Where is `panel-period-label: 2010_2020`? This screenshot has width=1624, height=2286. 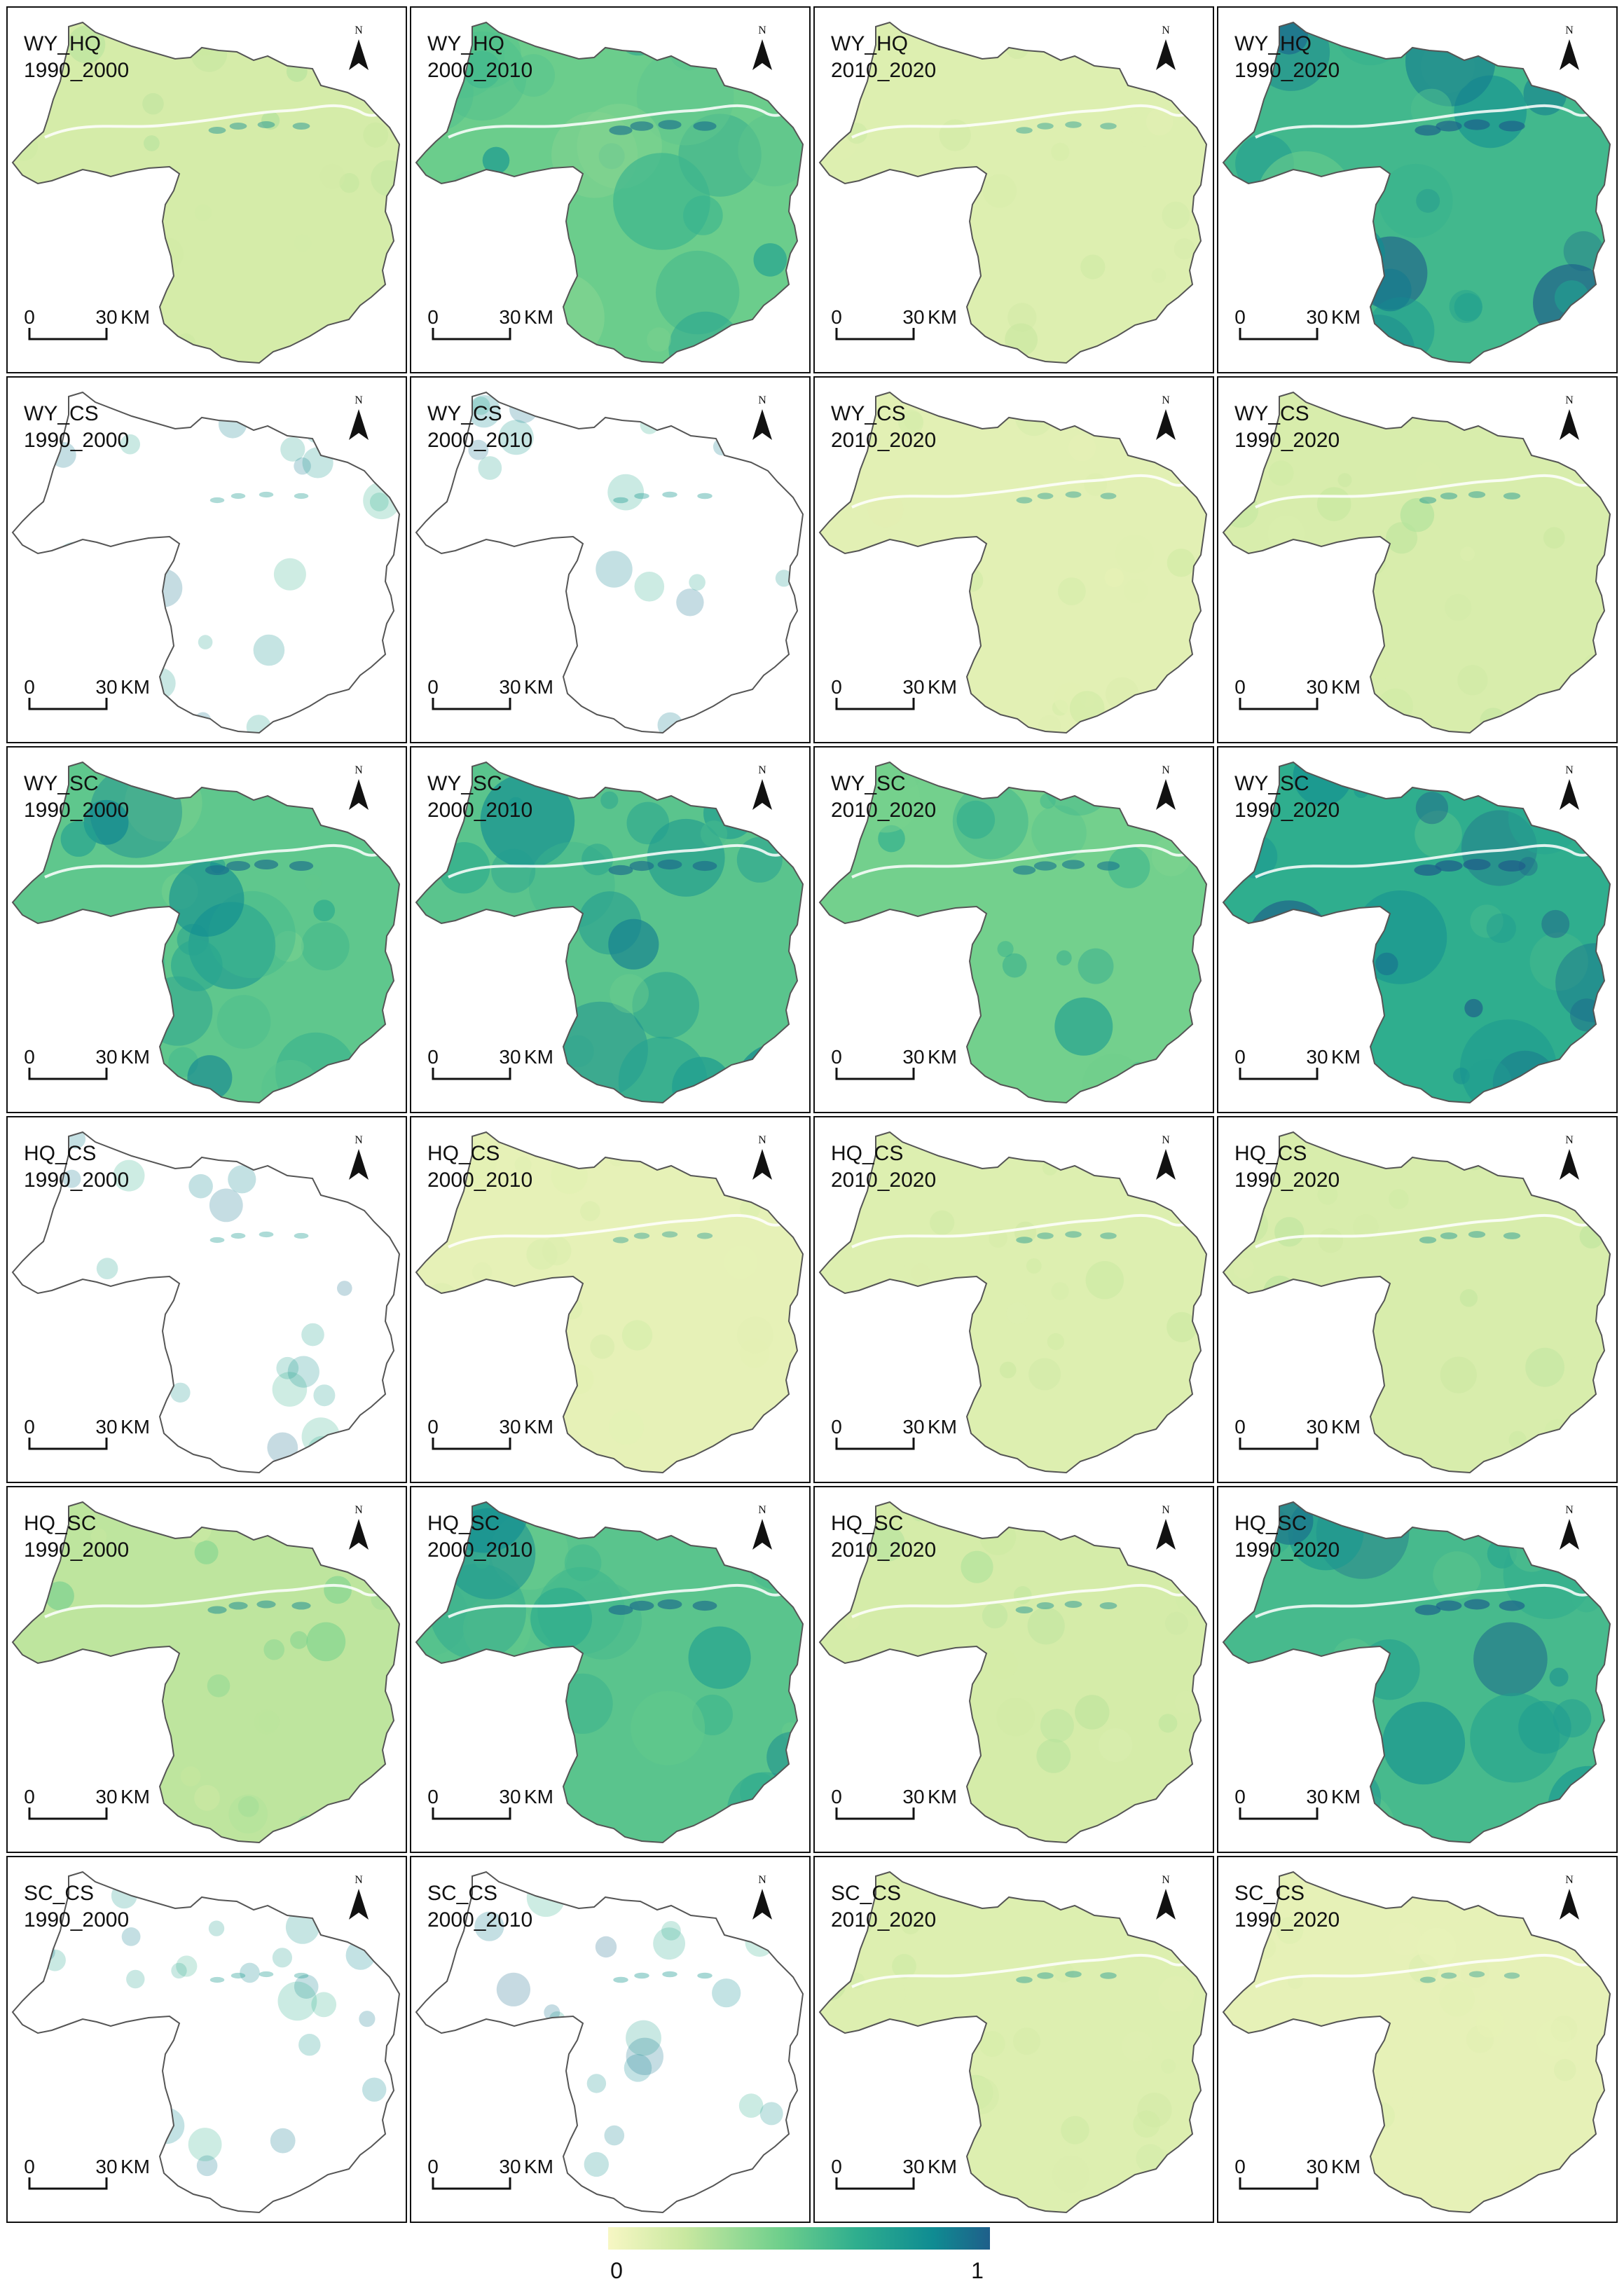
panel-period-label: 2010_2020 is located at coordinates (884, 1180).